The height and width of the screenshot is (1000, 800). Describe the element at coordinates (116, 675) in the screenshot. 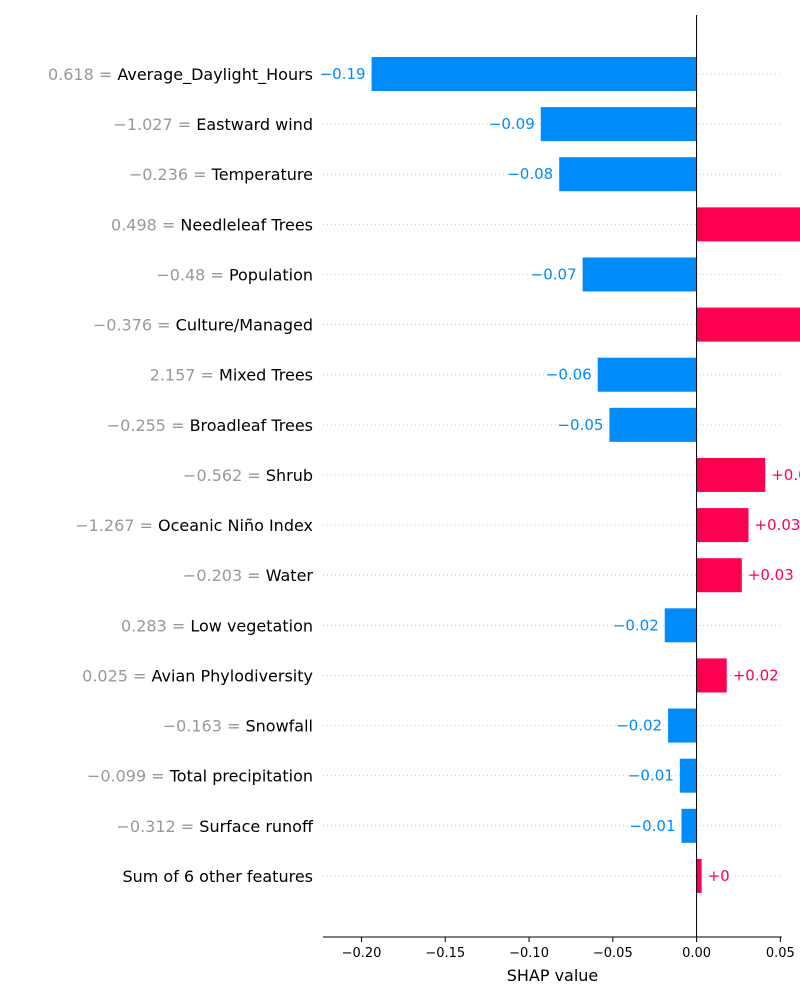

I see `feature-value: 0.025 =` at that location.